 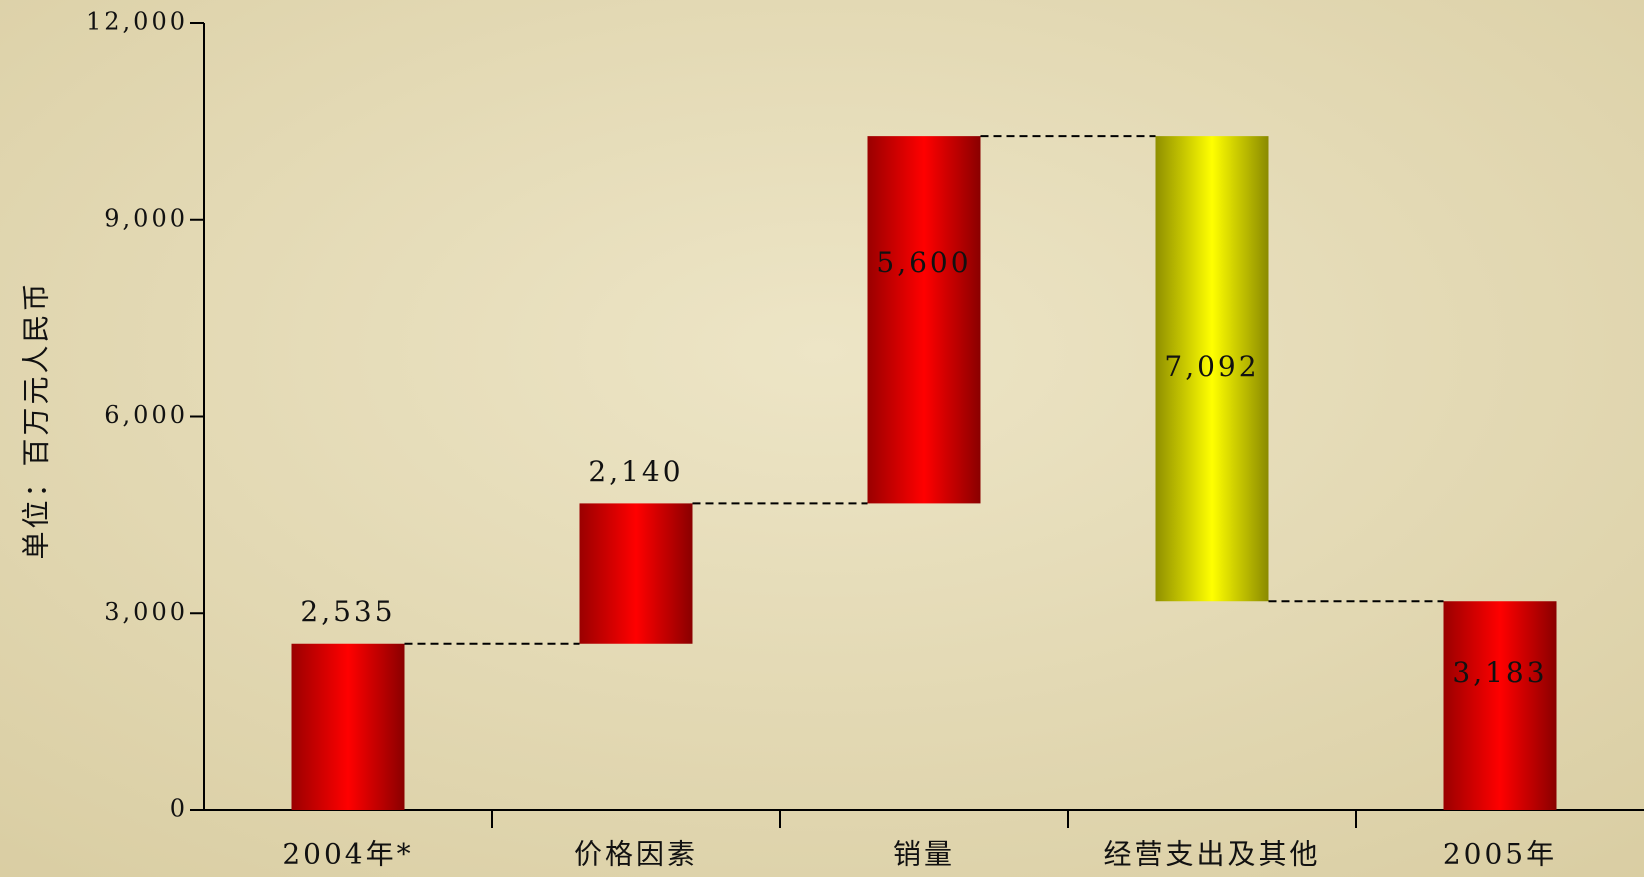 I want to click on y-tick-label: 6,000, so click(x=146, y=415).